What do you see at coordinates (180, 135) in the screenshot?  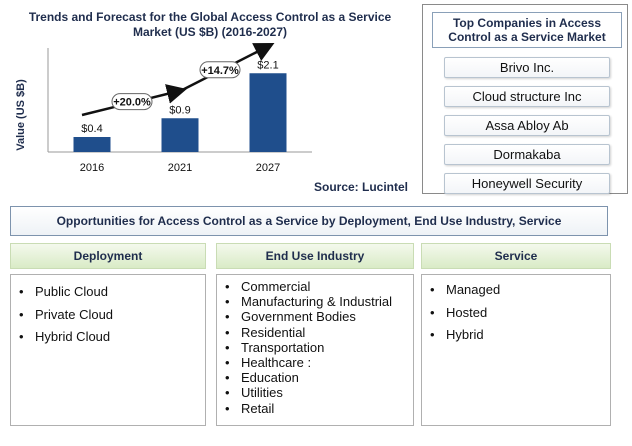 I see `bar-2021` at bounding box center [180, 135].